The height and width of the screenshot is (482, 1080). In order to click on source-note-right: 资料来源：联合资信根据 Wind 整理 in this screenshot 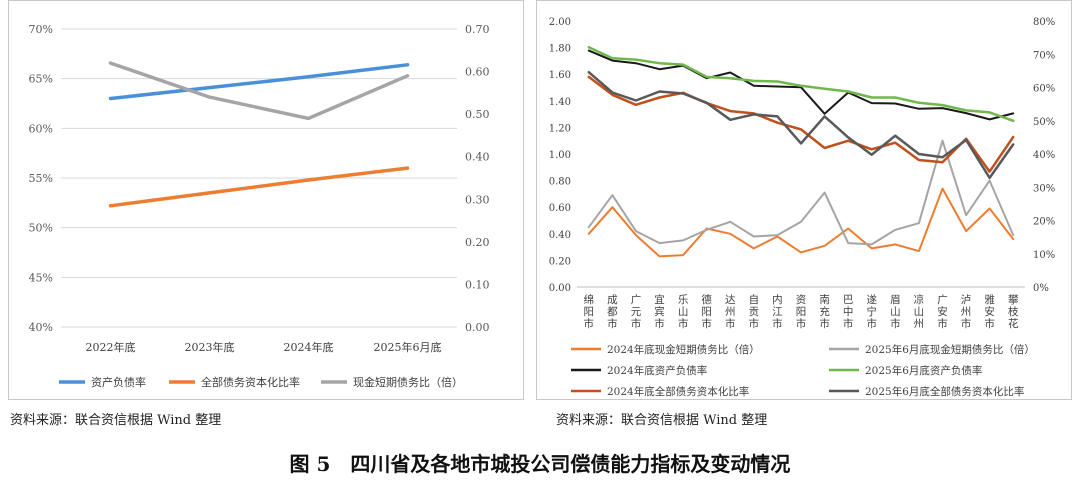, I will do `click(662, 420)`.